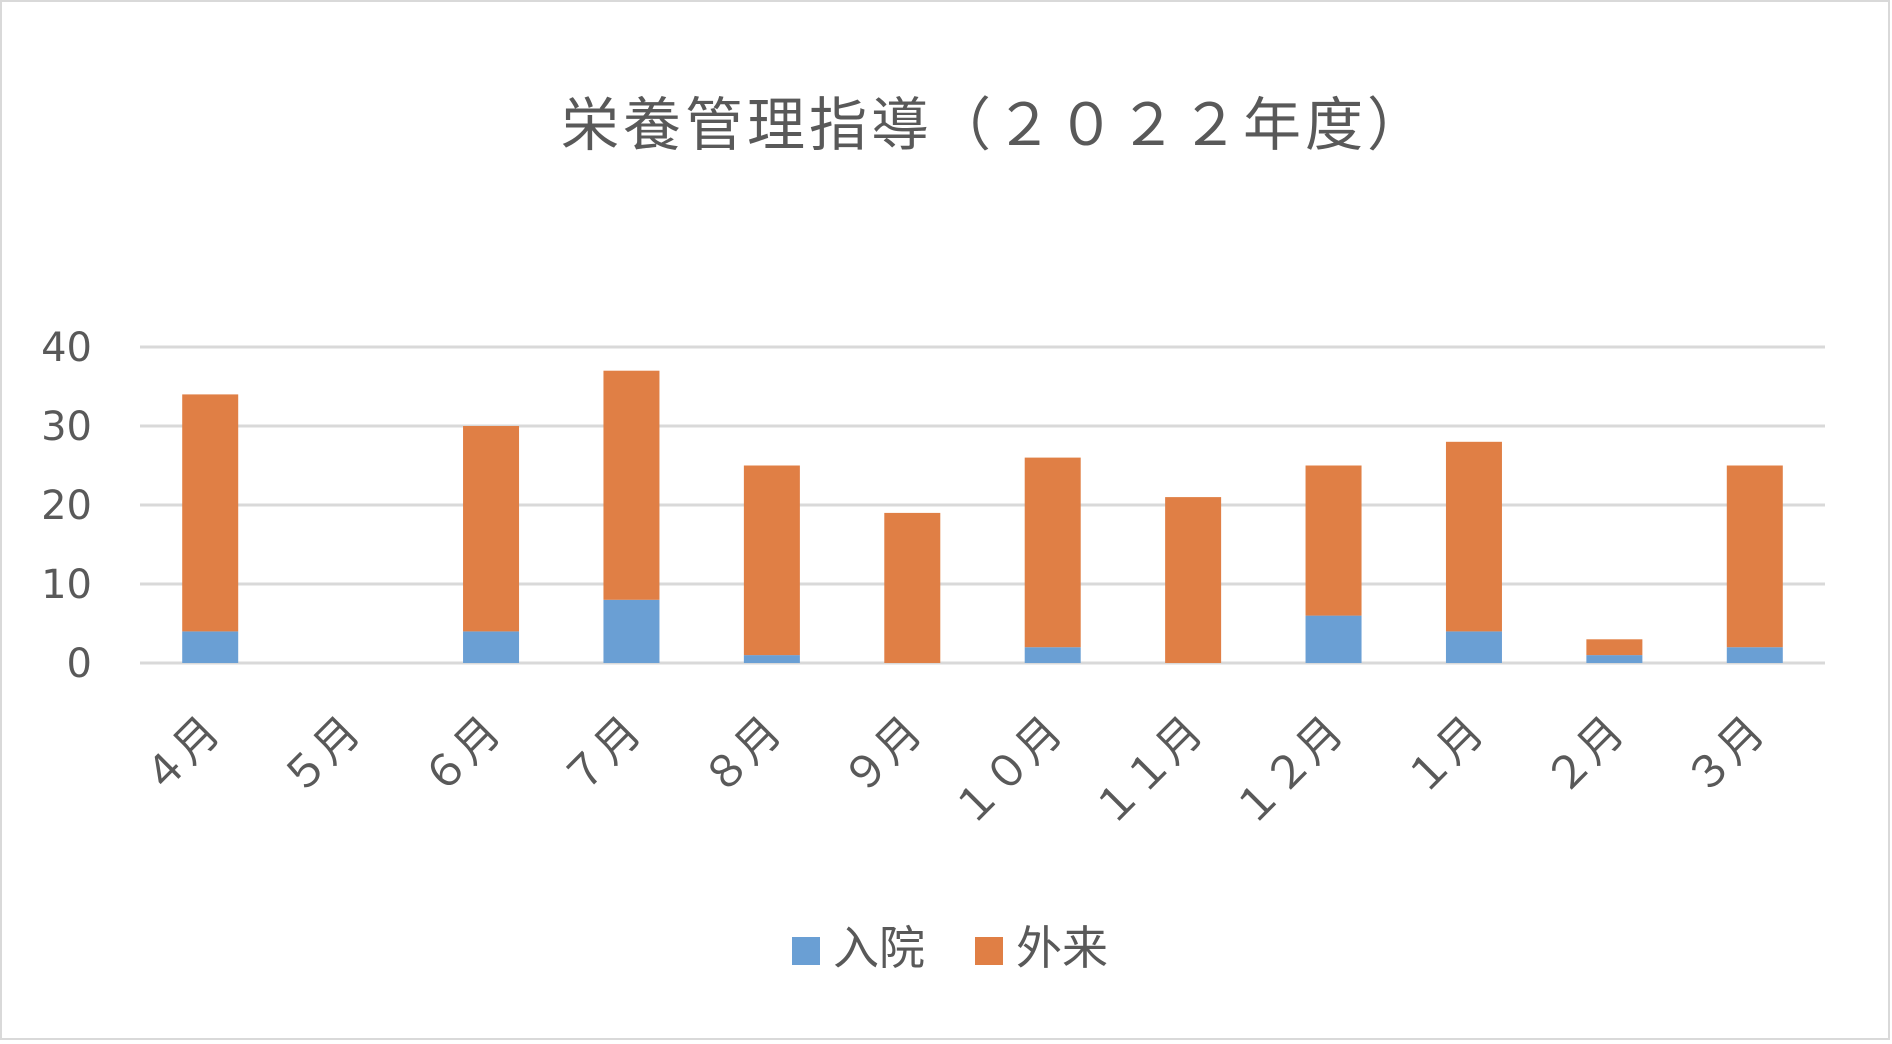 The image size is (1892, 1044). I want to click on chart-title: 栄養管理指導（２０２２年度）, so click(995, 125).